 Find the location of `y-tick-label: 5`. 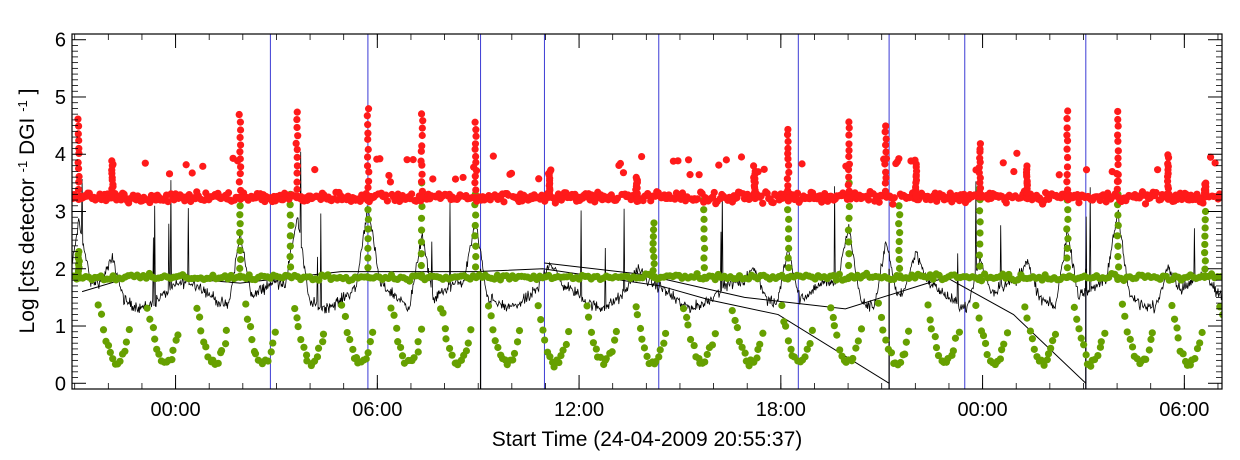

y-tick-label: 5 is located at coordinates (60, 98).